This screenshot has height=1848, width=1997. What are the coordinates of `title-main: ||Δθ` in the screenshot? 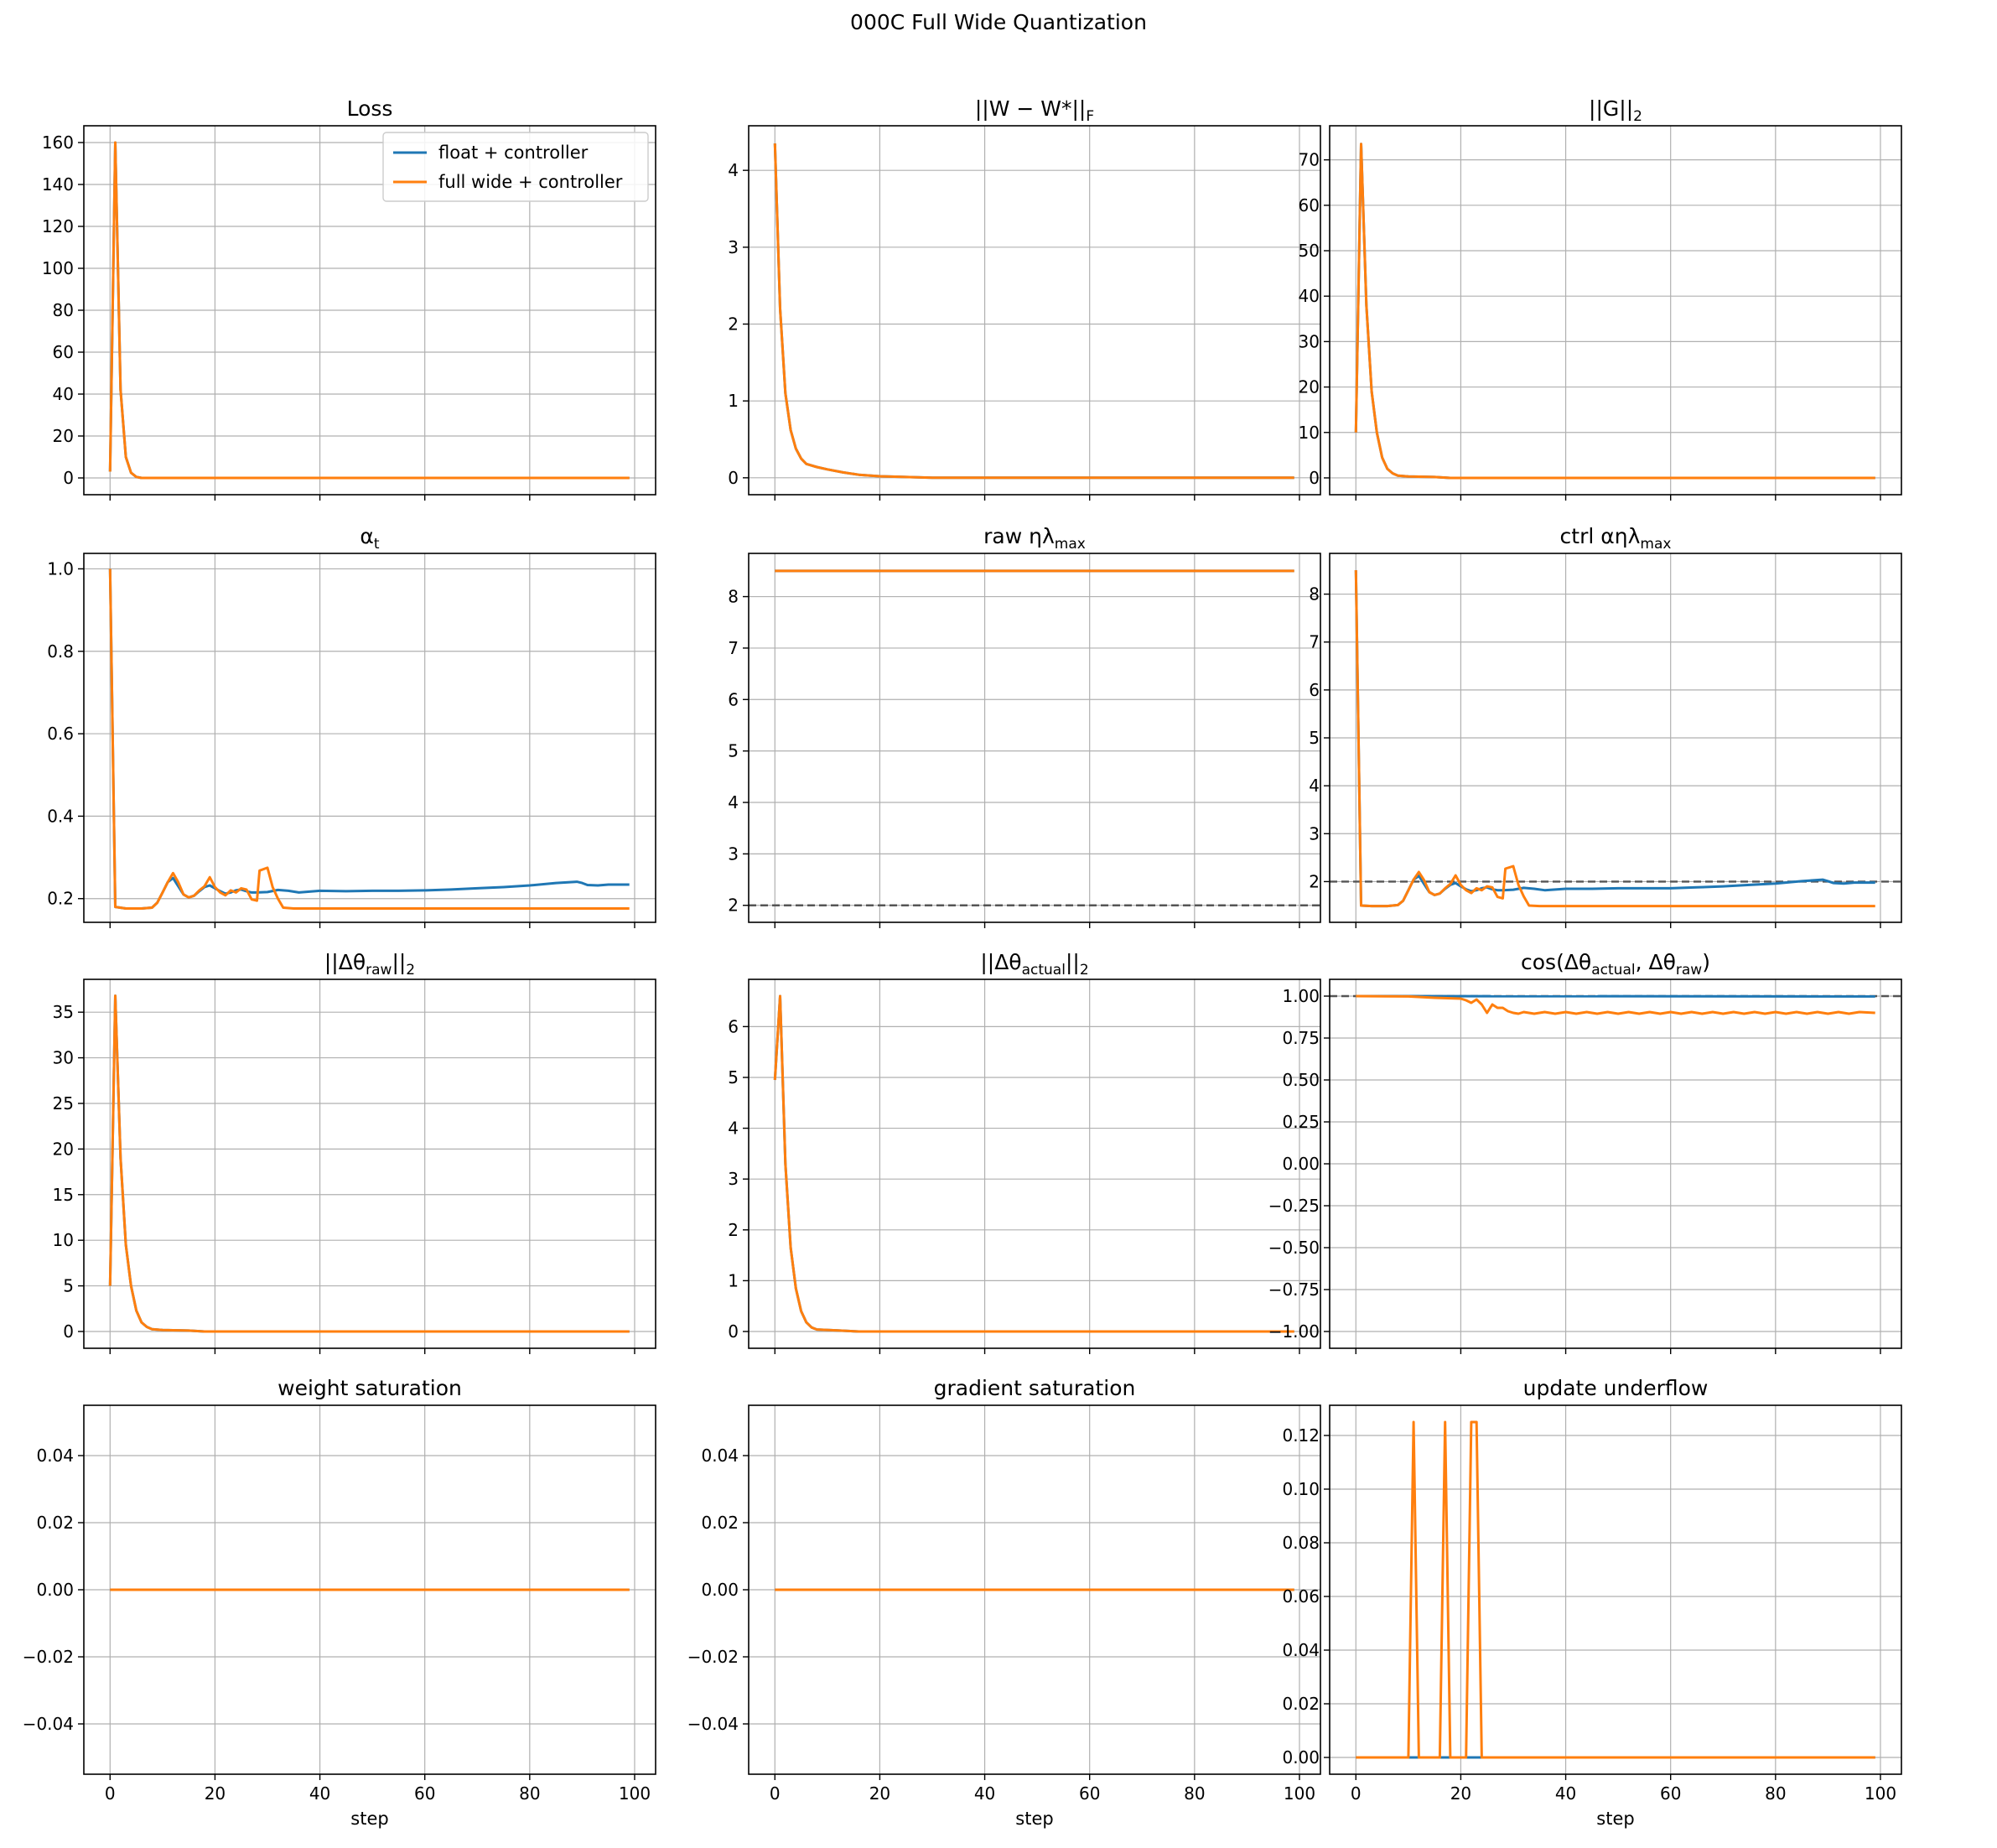 It's located at (345, 962).